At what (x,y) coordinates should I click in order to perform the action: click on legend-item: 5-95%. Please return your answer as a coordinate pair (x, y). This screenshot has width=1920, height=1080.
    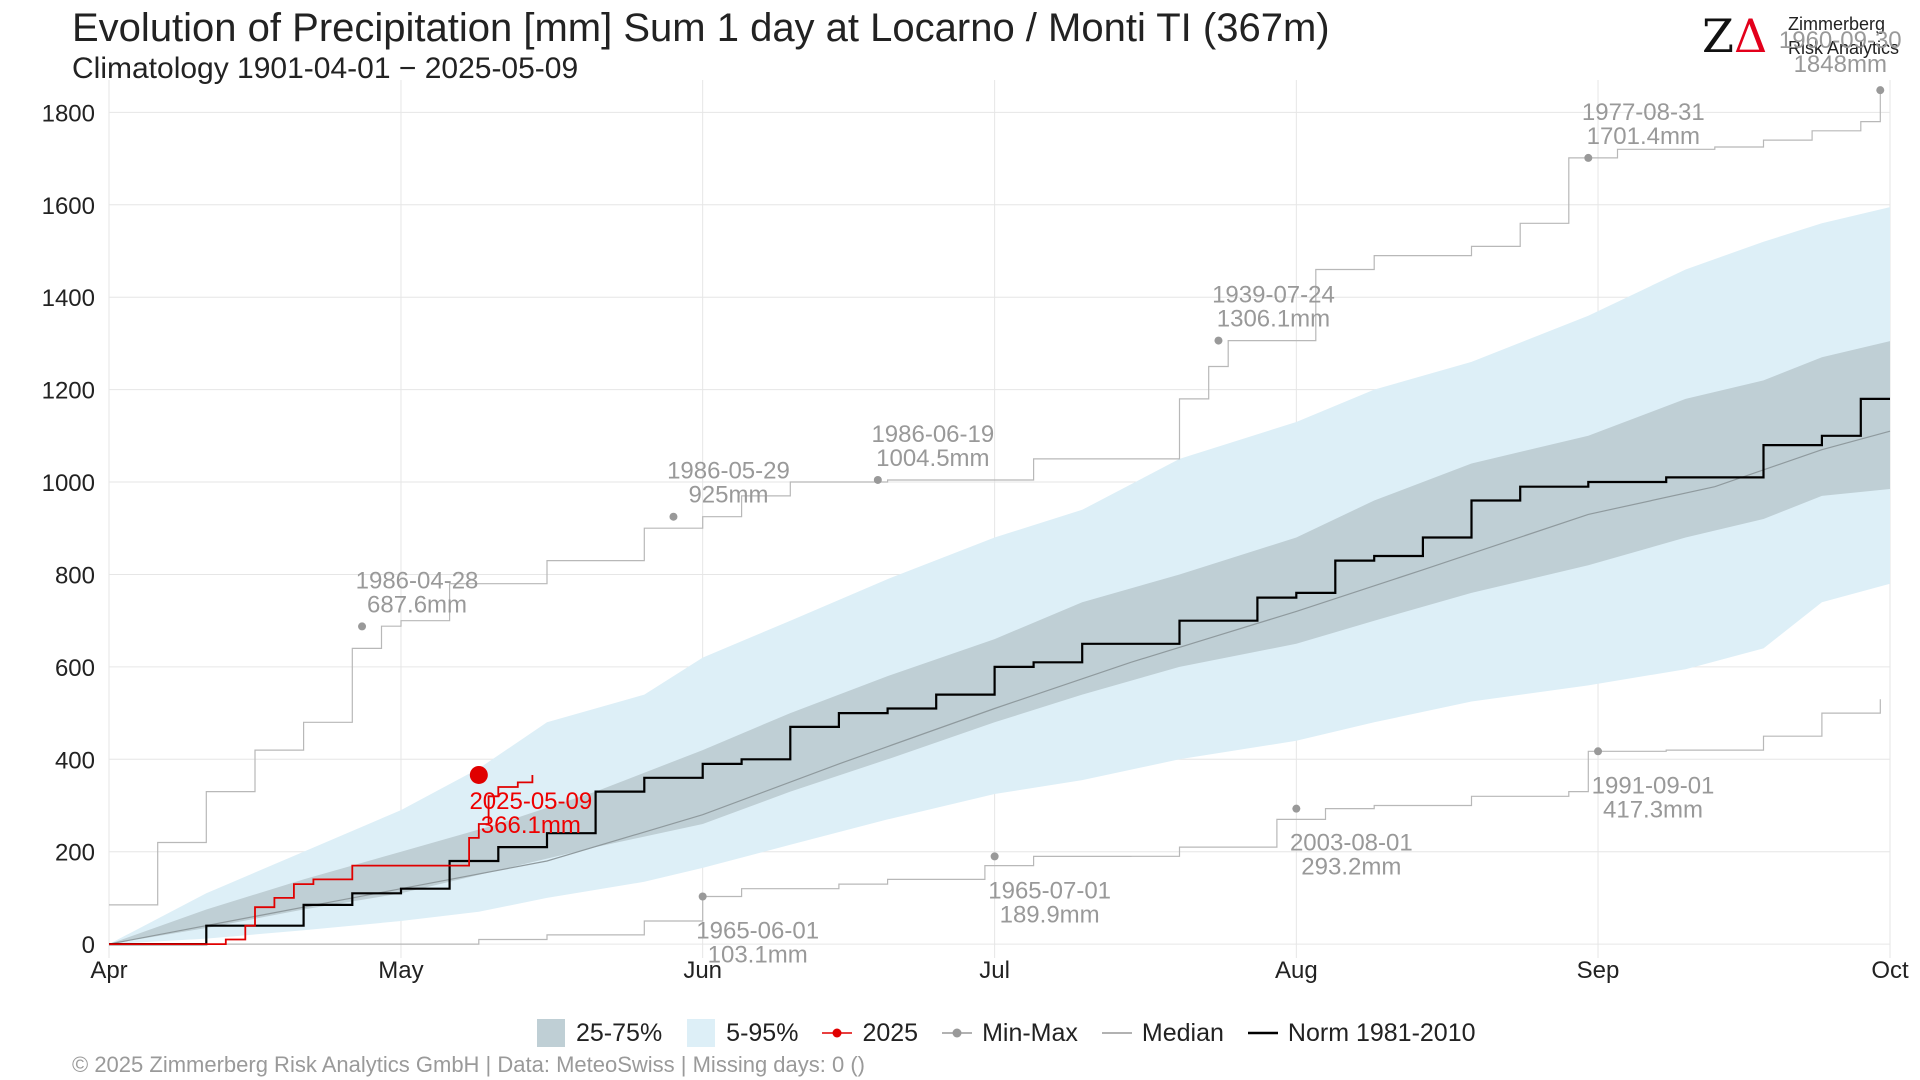
    Looking at the image, I should click on (741, 1033).